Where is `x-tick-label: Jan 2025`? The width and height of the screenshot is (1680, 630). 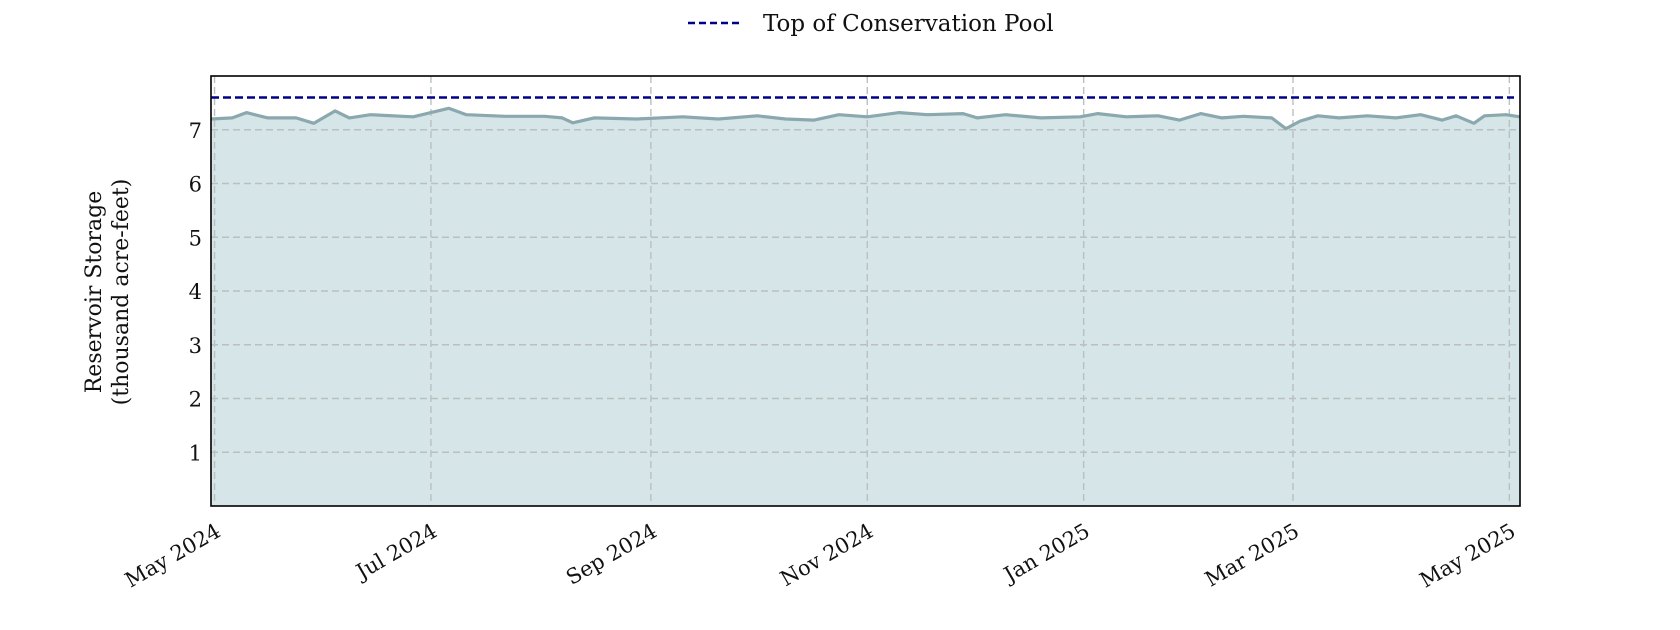
x-tick-label: Jan 2025 is located at coordinates (1046, 553).